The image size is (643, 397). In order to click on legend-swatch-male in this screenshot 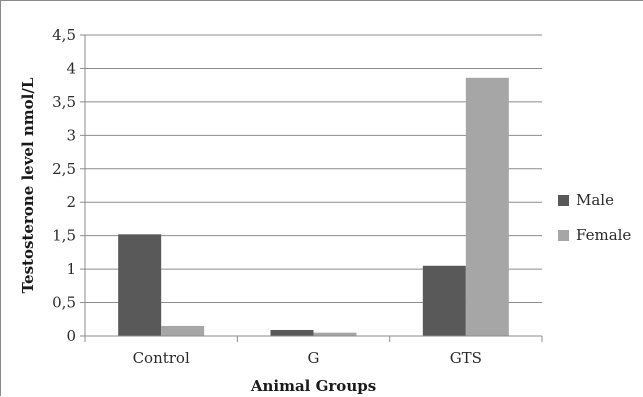, I will do `click(563, 200)`.